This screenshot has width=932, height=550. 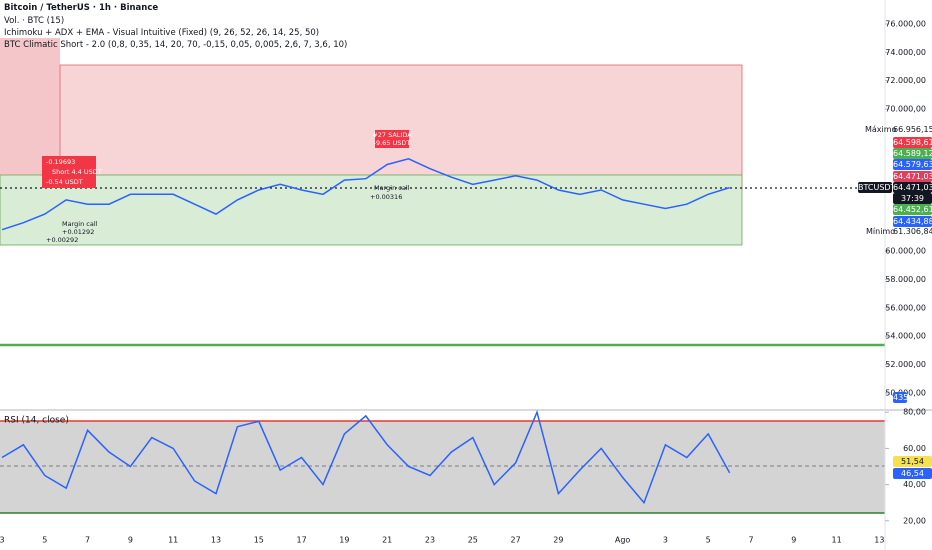 What do you see at coordinates (912, 461) in the screenshot?
I see `rsi-tag: 51,54` at bounding box center [912, 461].